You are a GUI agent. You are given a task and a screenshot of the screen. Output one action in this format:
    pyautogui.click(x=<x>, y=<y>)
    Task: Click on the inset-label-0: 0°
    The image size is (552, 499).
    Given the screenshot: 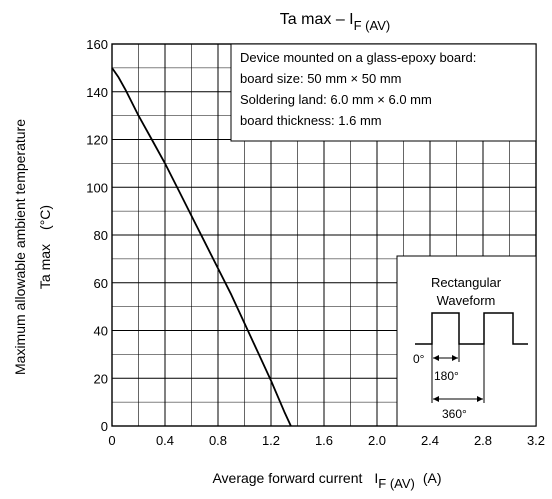 What is the action you would take?
    pyautogui.click(x=419, y=359)
    